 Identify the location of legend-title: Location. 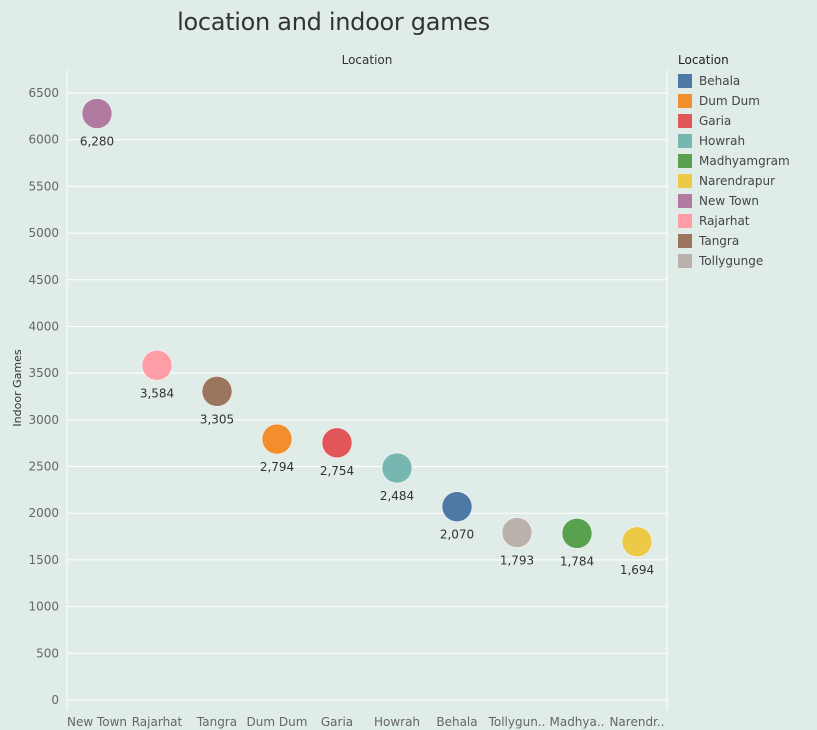
(703, 60).